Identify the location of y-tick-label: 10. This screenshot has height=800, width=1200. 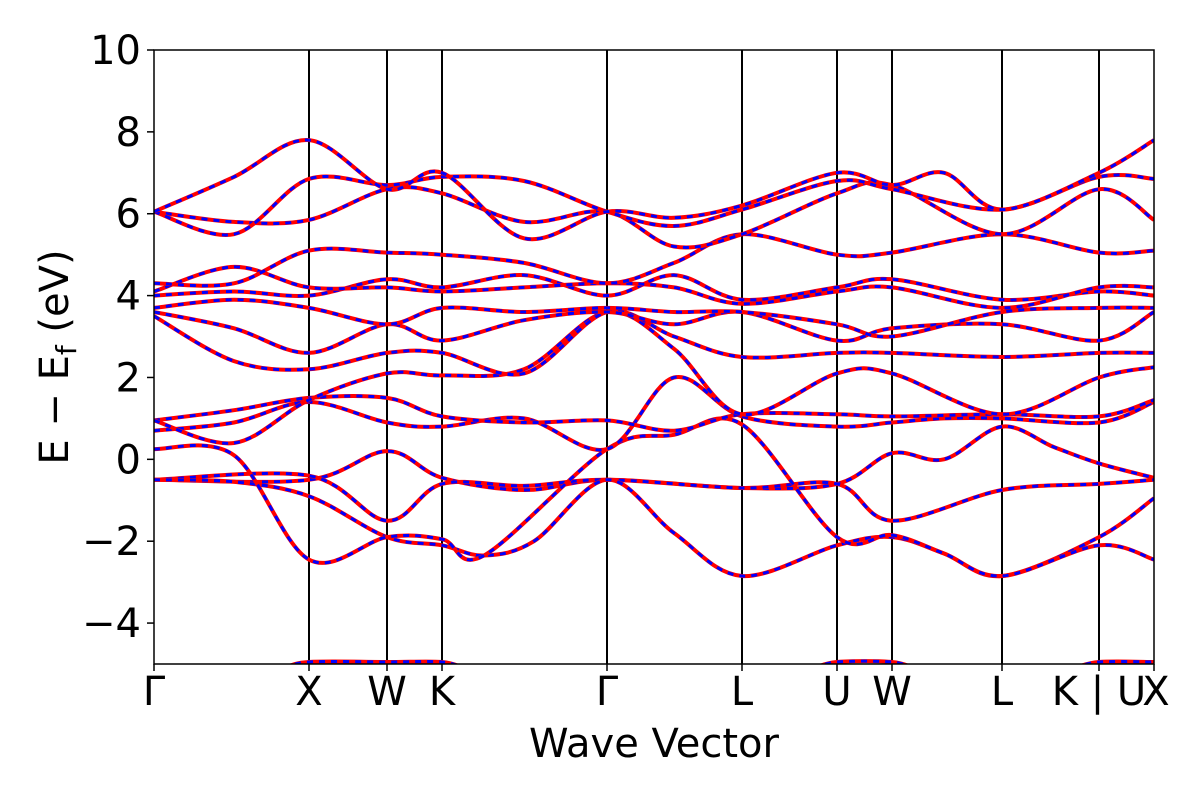
(115, 51).